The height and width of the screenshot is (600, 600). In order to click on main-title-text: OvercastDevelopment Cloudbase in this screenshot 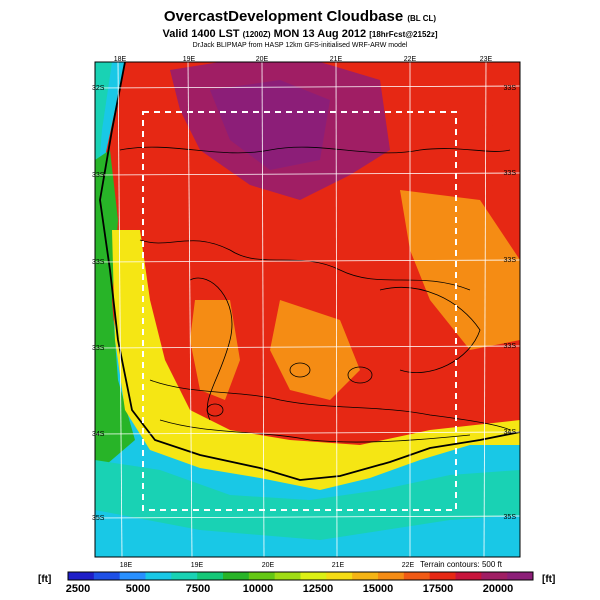, I will do `click(283, 16)`.